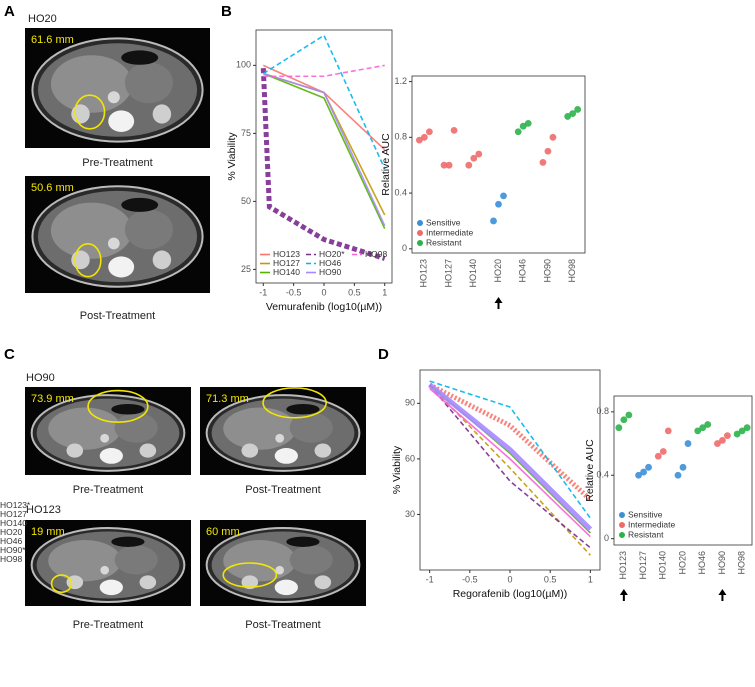  What do you see at coordinates (52, 188) in the screenshot?
I see `tumor-size: 50.6 mm` at bounding box center [52, 188].